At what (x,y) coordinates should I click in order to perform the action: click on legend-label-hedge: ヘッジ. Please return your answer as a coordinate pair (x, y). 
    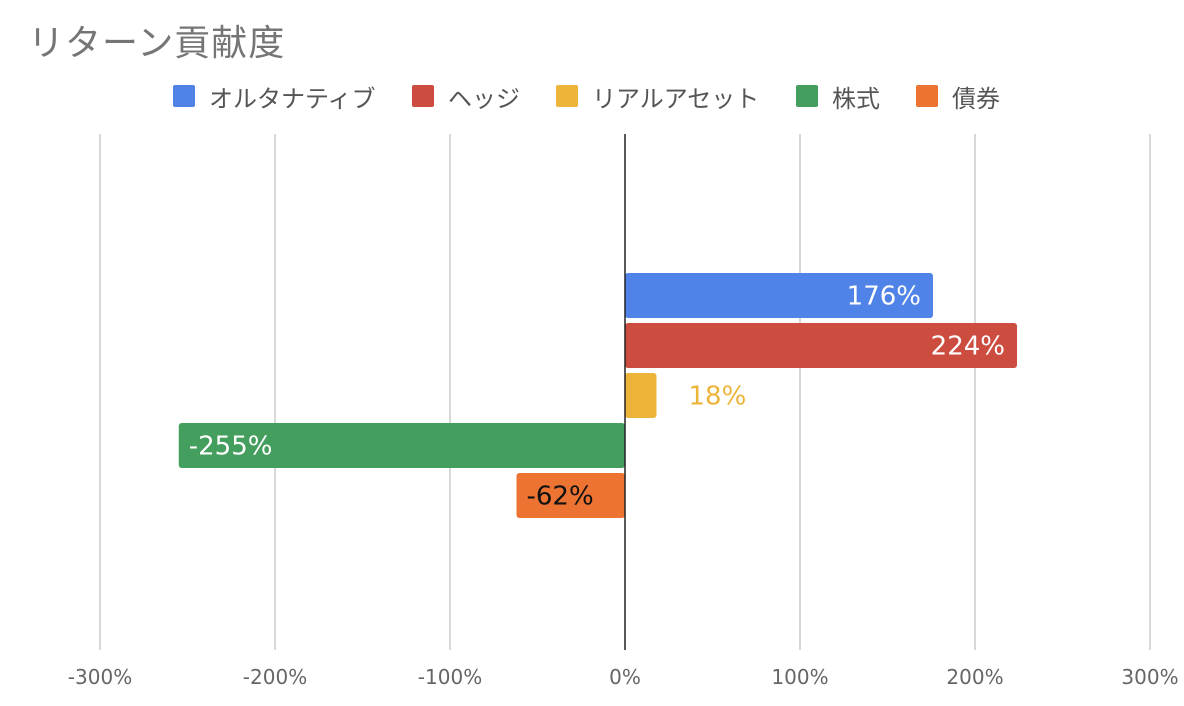
    Looking at the image, I should click on (484, 98).